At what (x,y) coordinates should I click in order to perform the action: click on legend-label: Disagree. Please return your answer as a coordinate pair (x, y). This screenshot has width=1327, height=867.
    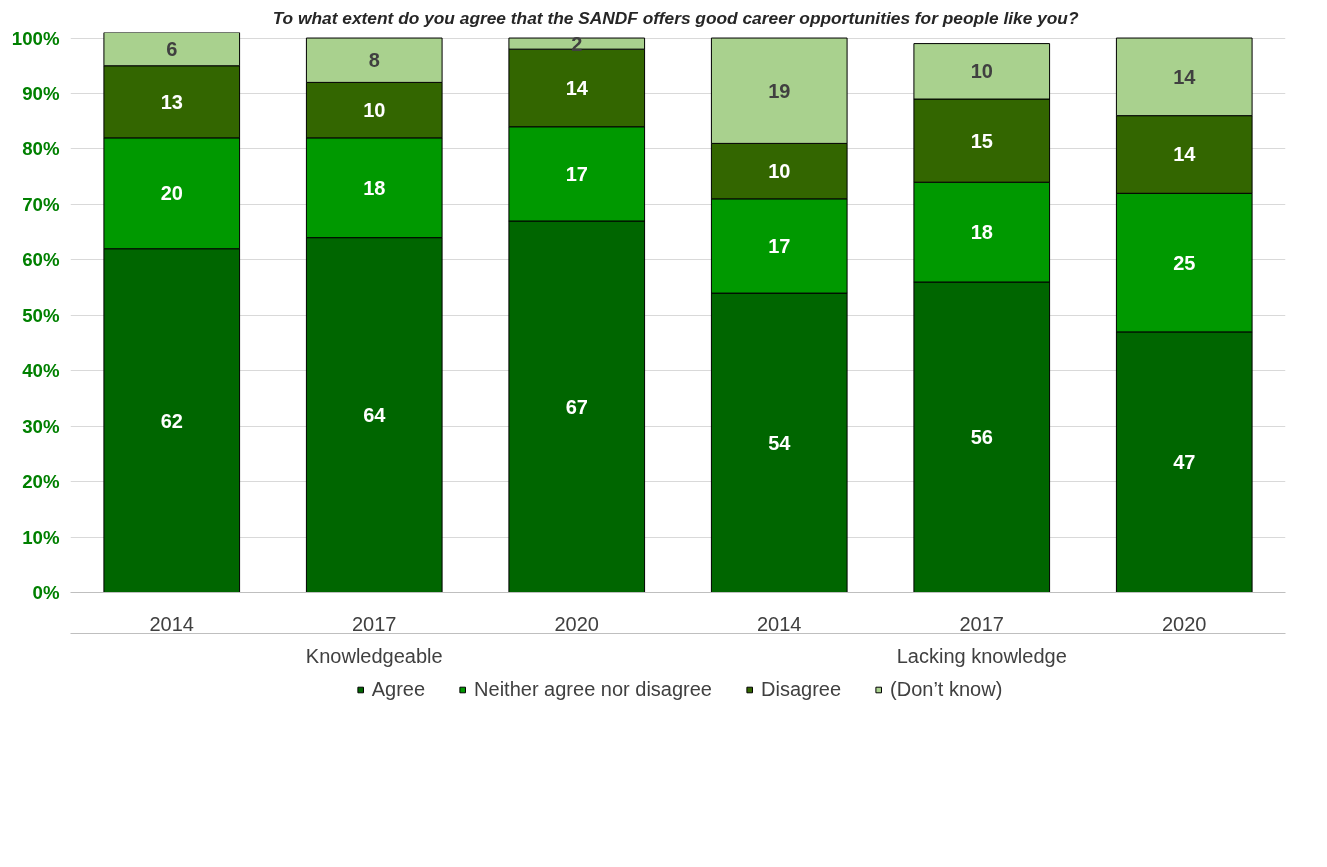
    Looking at the image, I should click on (801, 689).